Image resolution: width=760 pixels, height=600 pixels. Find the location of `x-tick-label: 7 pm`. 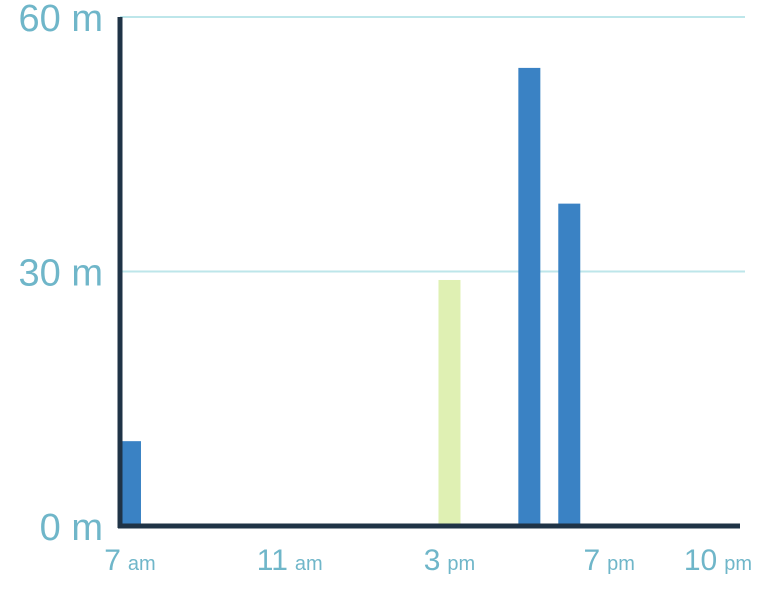

x-tick-label: 7 pm is located at coordinates (608, 560).